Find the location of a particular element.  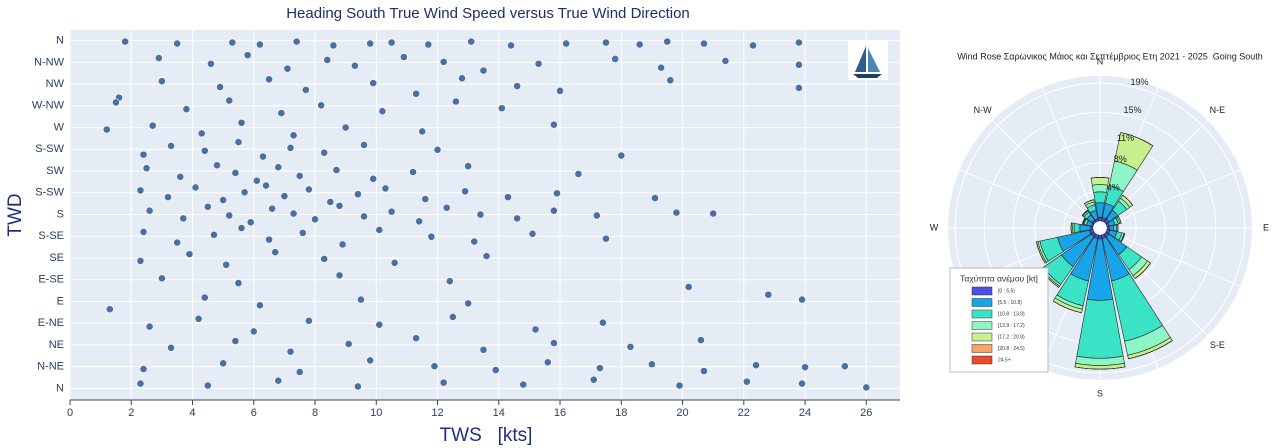

legend-label: [13.9 : 17.2) is located at coordinates (1011, 326).